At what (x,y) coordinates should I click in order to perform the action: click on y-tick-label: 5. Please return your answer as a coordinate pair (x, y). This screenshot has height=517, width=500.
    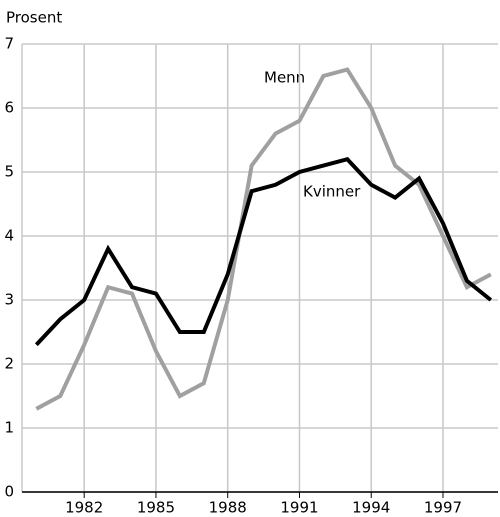
    Looking at the image, I should click on (9, 172).